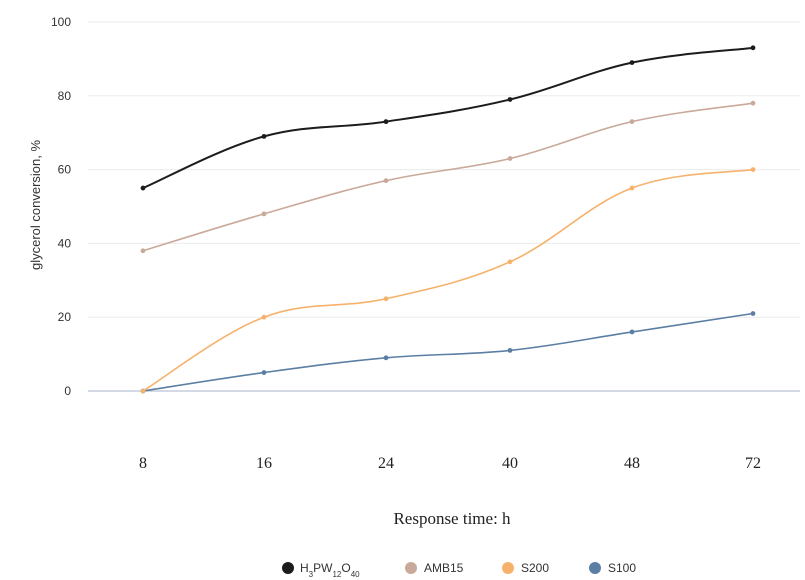 This screenshot has width=805, height=580. What do you see at coordinates (448, 352) in the screenshot?
I see `series-line-s100` at bounding box center [448, 352].